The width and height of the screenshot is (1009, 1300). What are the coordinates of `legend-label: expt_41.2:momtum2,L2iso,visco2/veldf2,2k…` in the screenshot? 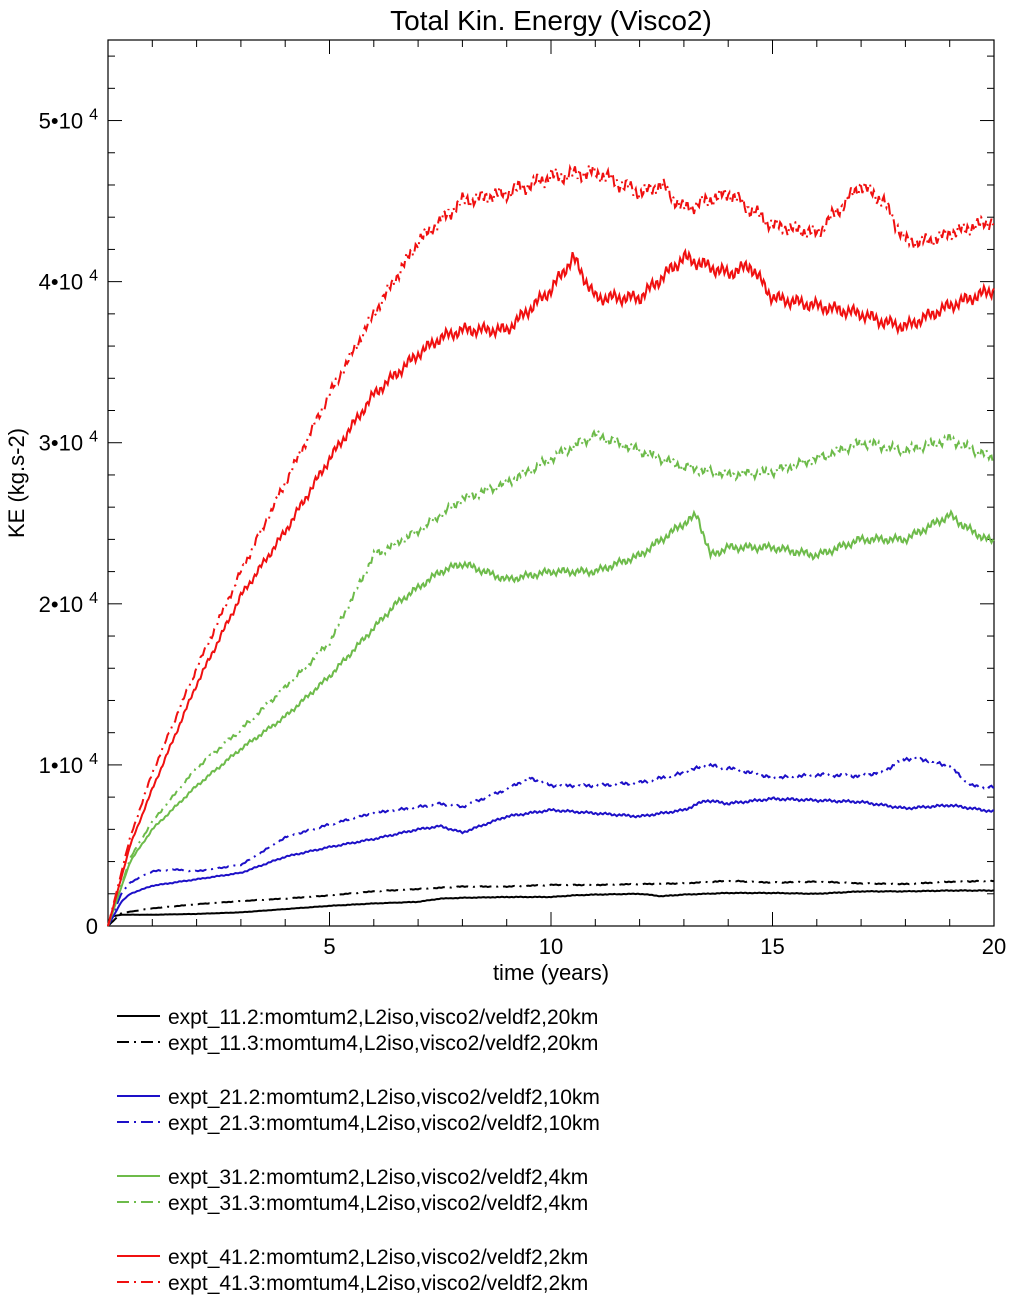 It's located at (378, 1257).